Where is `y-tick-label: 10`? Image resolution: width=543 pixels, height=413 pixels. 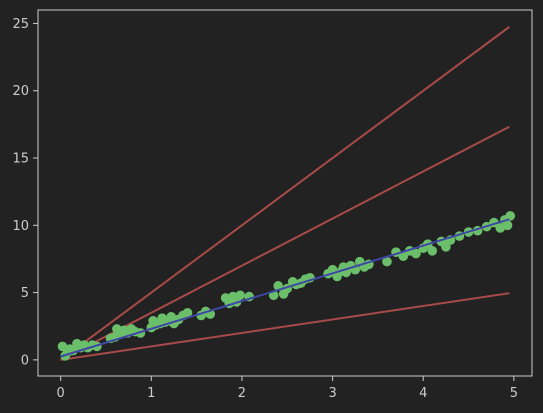
y-tick-label: 10 is located at coordinates (20, 226).